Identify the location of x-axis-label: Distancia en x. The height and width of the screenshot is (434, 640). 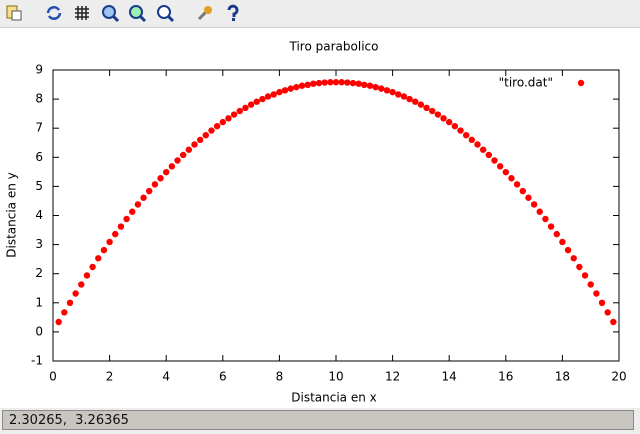
(334, 398).